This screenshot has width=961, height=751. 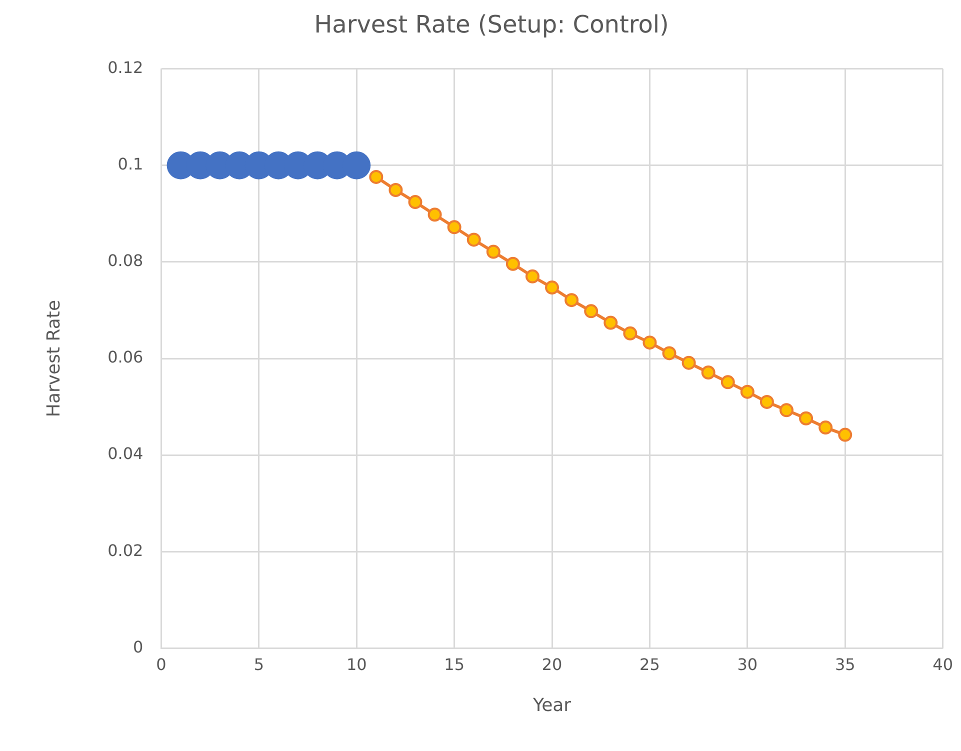 I want to click on x-tick-label: 35, so click(x=845, y=664).